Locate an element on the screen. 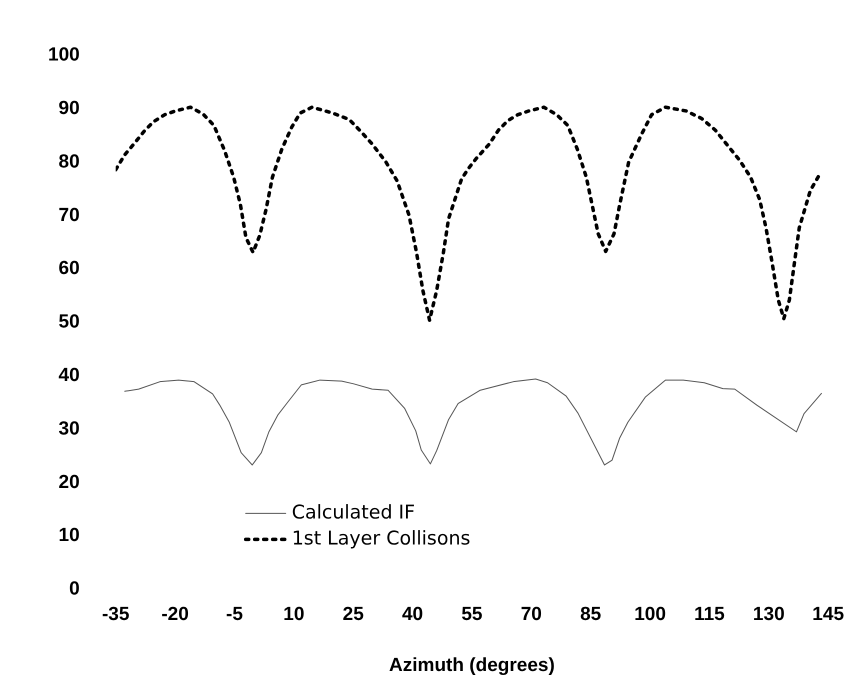  y-tick-label: 60 is located at coordinates (69, 269).